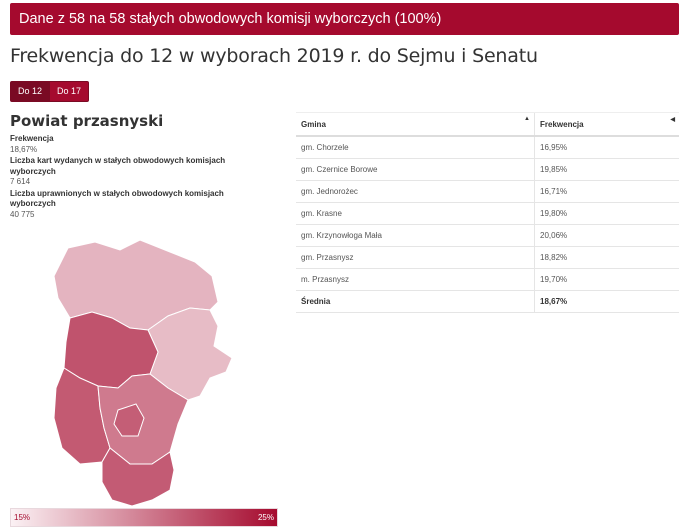  Describe the element at coordinates (138, 477) in the screenshot. I see `map-region-krasne` at that location.